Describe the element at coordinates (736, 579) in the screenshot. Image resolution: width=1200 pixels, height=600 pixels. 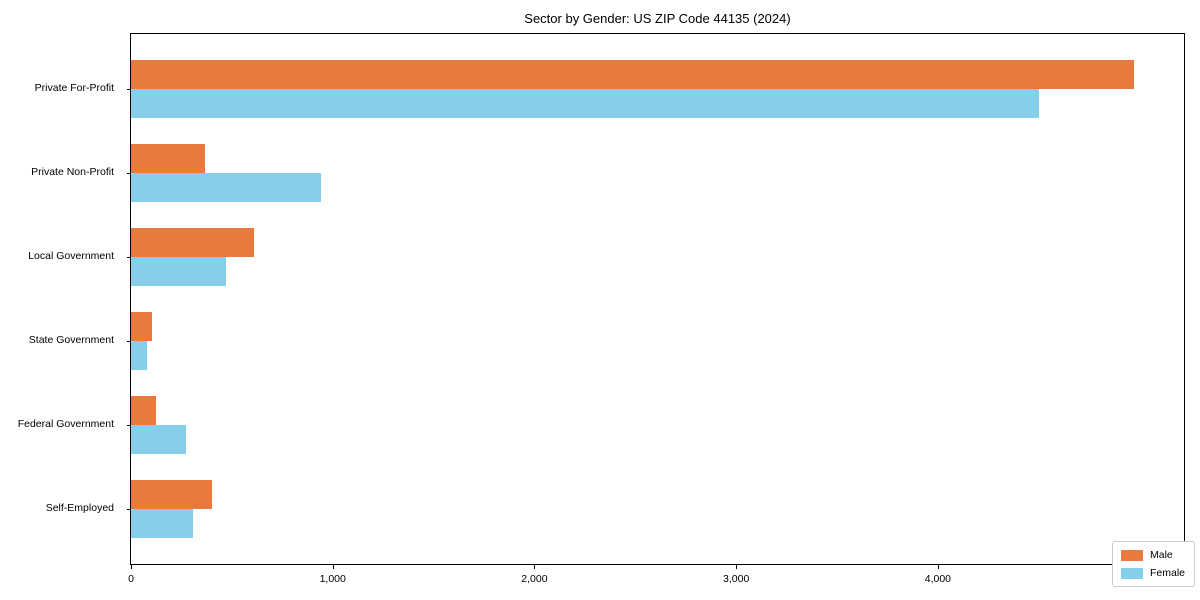
I see `x-tick-label: 3,000` at that location.